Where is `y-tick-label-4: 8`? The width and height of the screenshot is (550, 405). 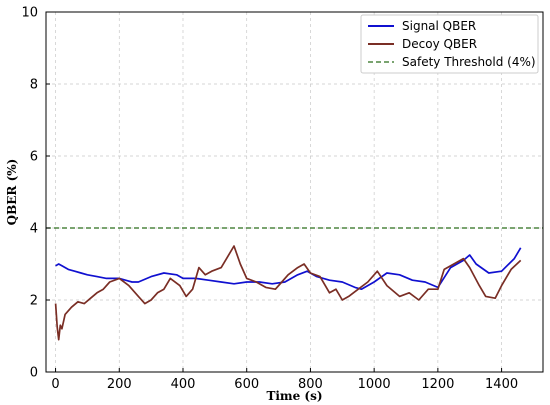
y-tick-label-4: 8 is located at coordinates (34, 85).